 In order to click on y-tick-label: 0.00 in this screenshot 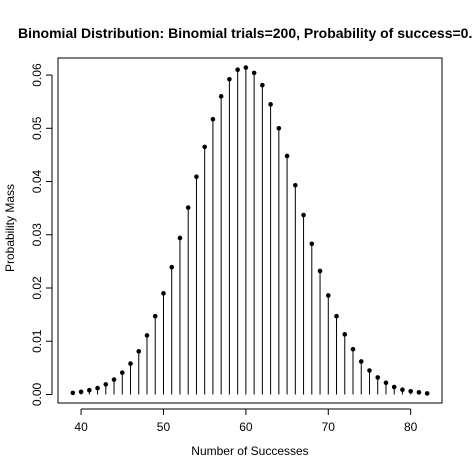, I will do `click(37, 394)`.